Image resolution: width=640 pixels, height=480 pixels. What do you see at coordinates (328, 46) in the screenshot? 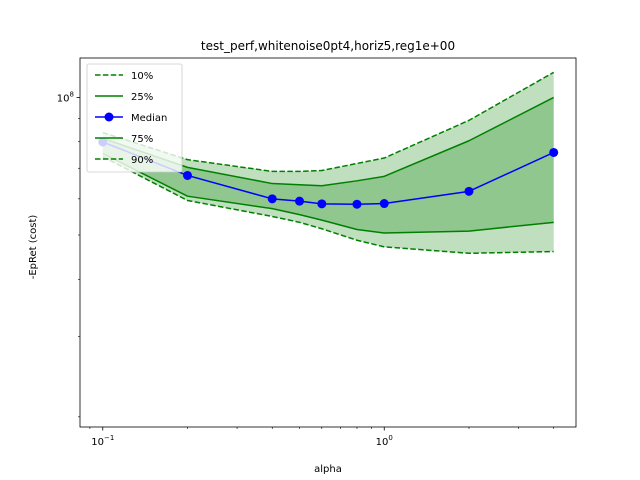
I see `chart-title: test_perf,whitenoise0pt4,horiz5,reg1e+00` at bounding box center [328, 46].